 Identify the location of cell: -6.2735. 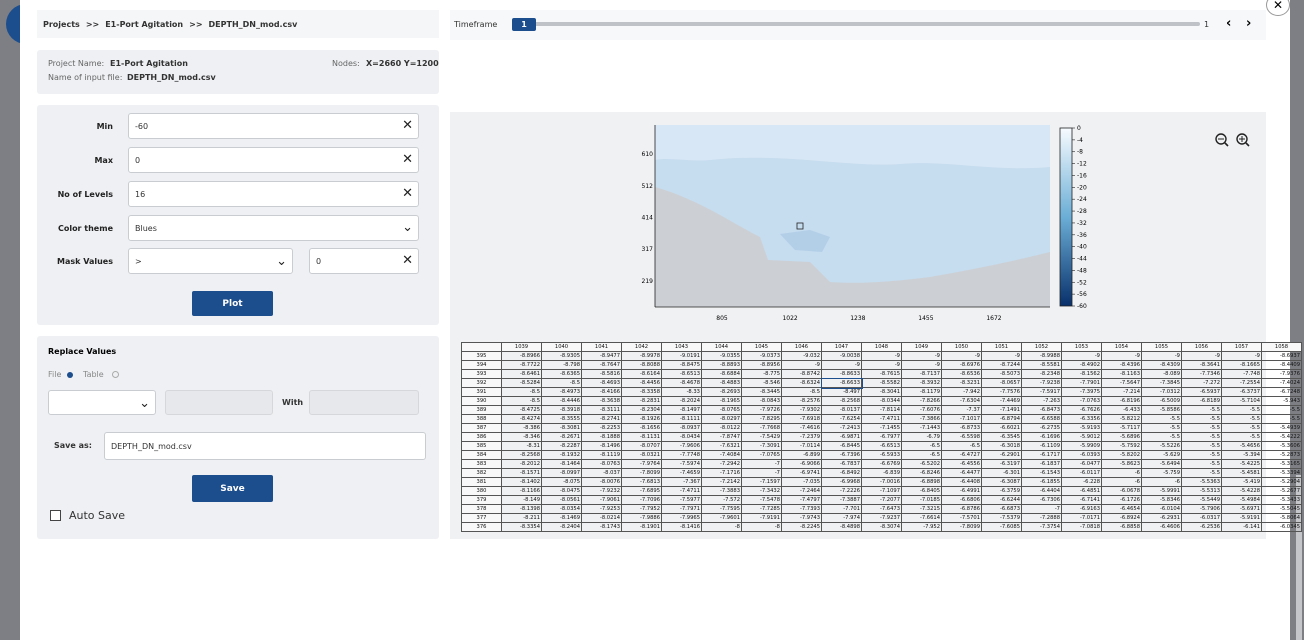
(1041, 428).